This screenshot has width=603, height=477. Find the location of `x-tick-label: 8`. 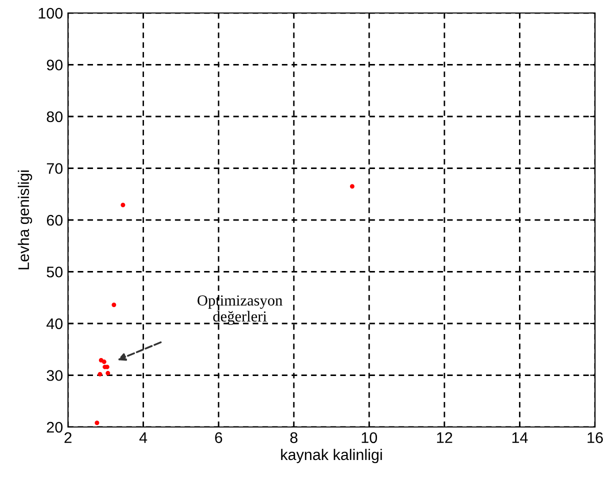

x-tick-label: 8 is located at coordinates (294, 438).